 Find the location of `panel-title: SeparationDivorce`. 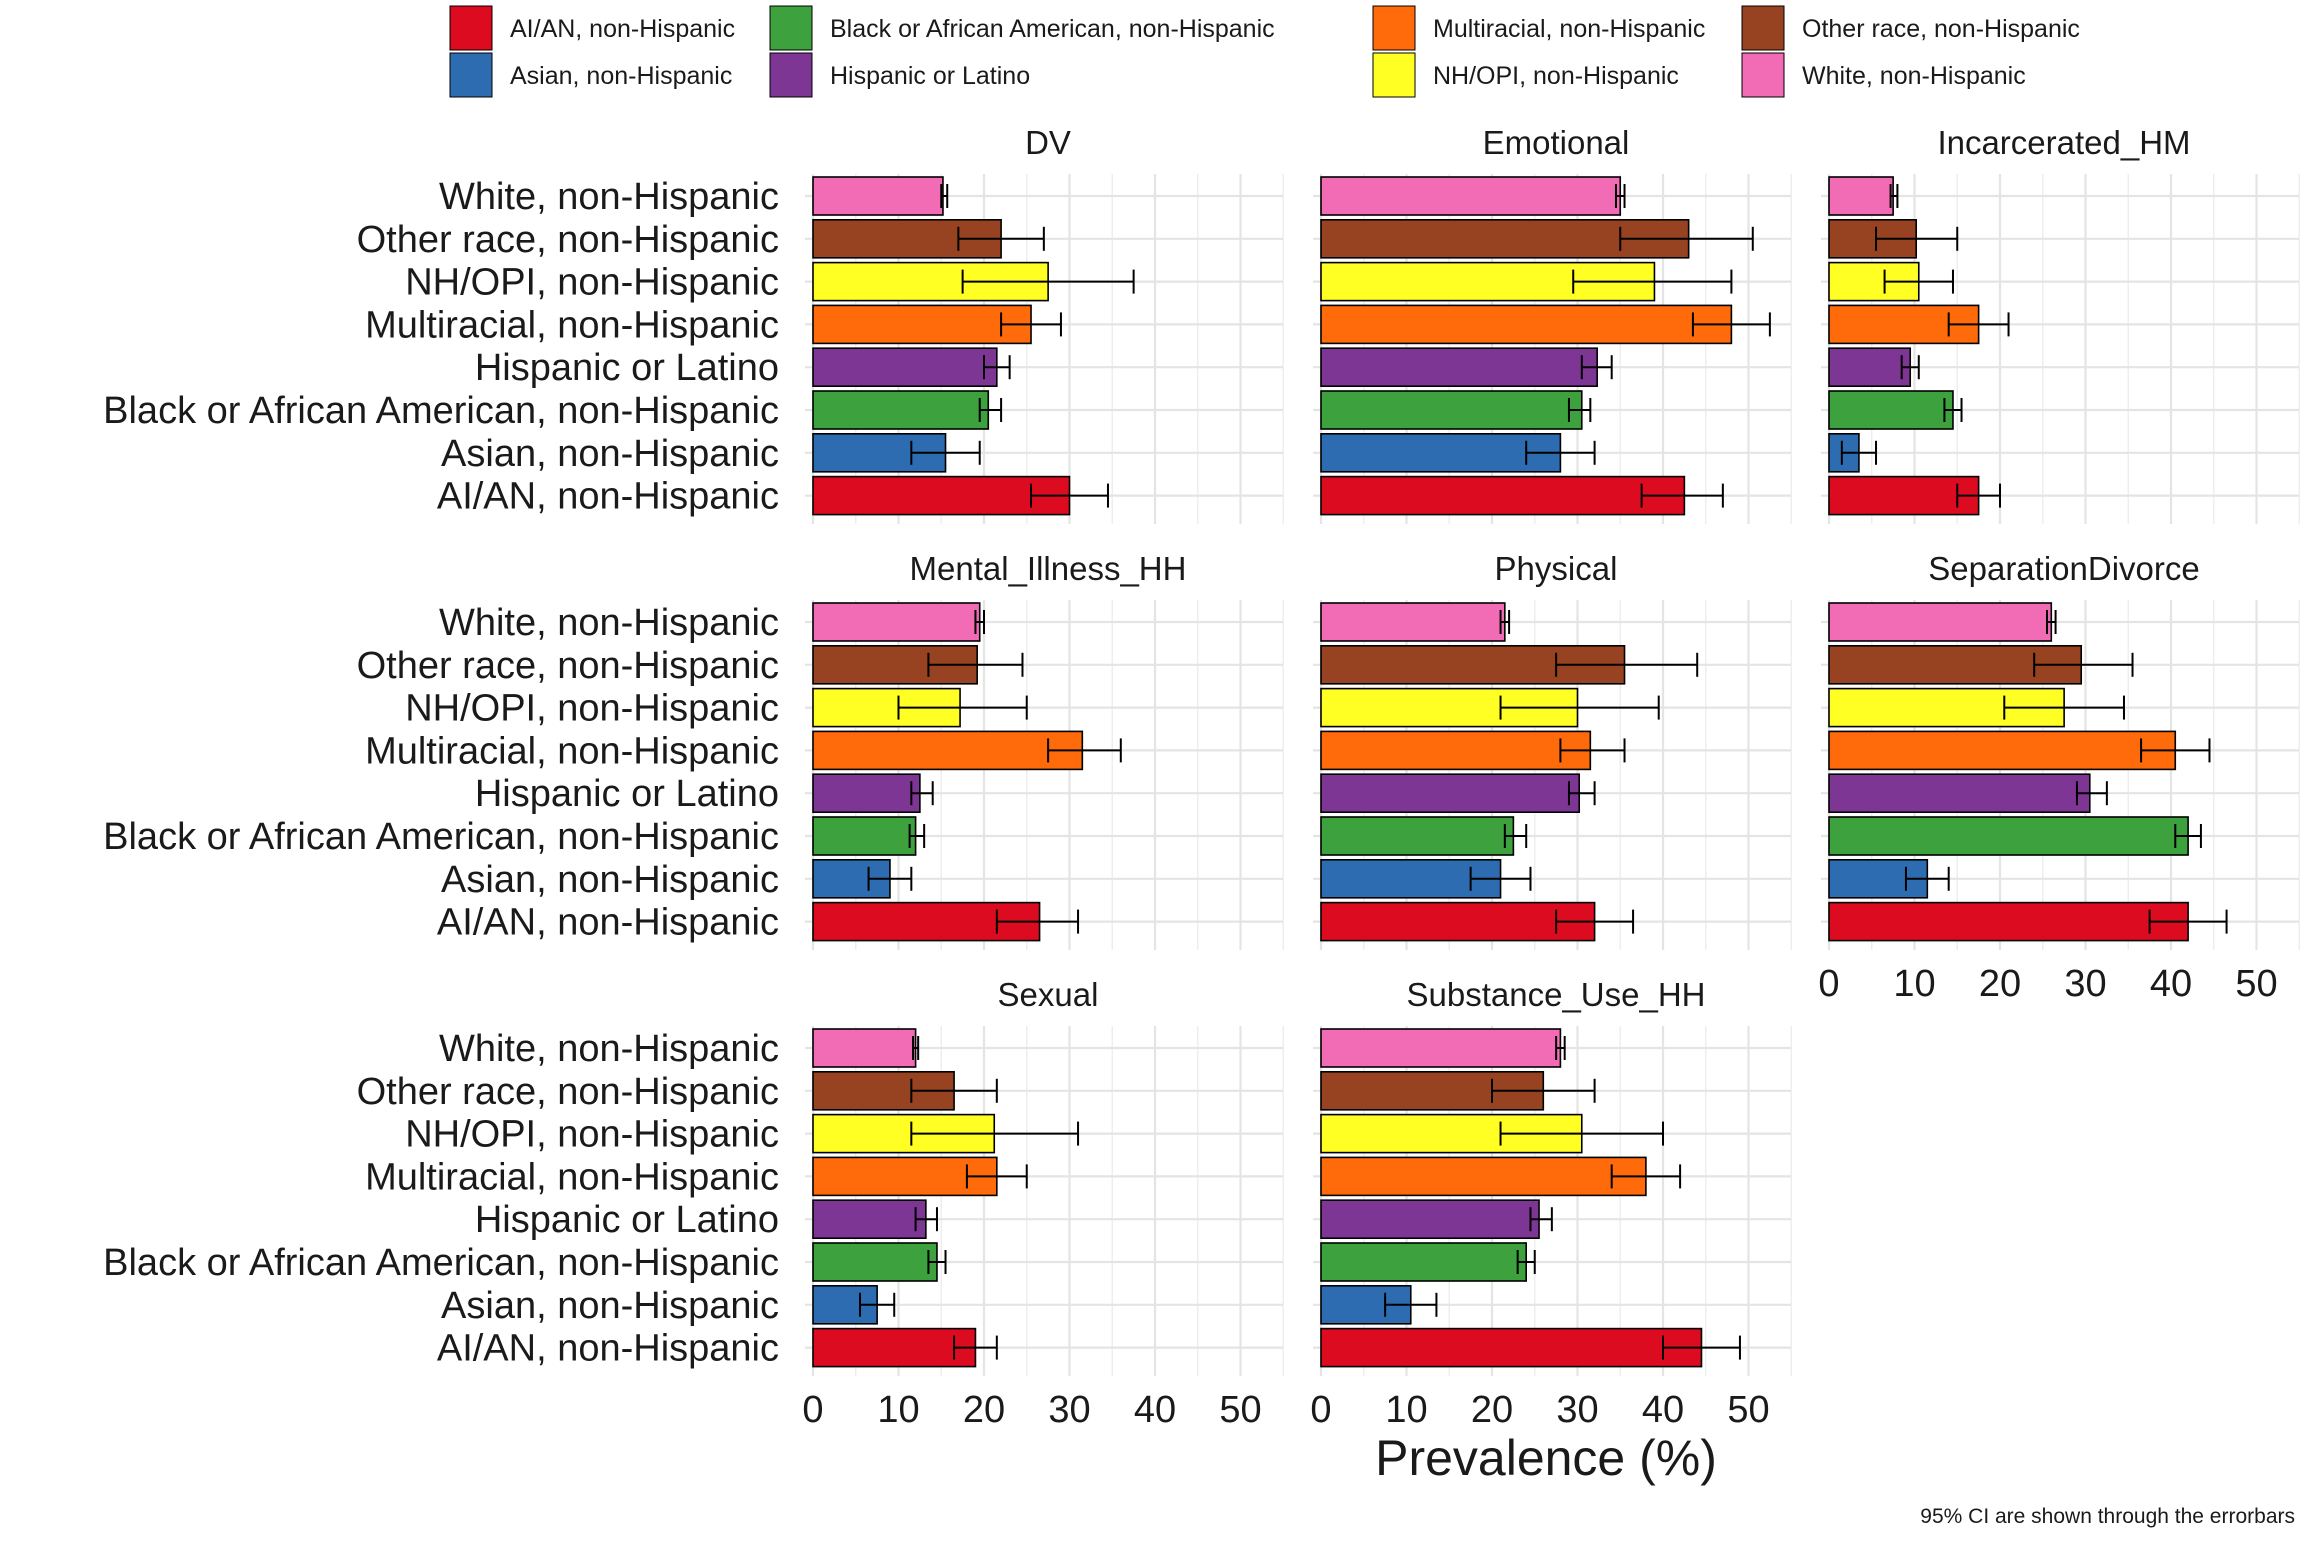

panel-title: SeparationDivorce is located at coordinates (2063, 568).